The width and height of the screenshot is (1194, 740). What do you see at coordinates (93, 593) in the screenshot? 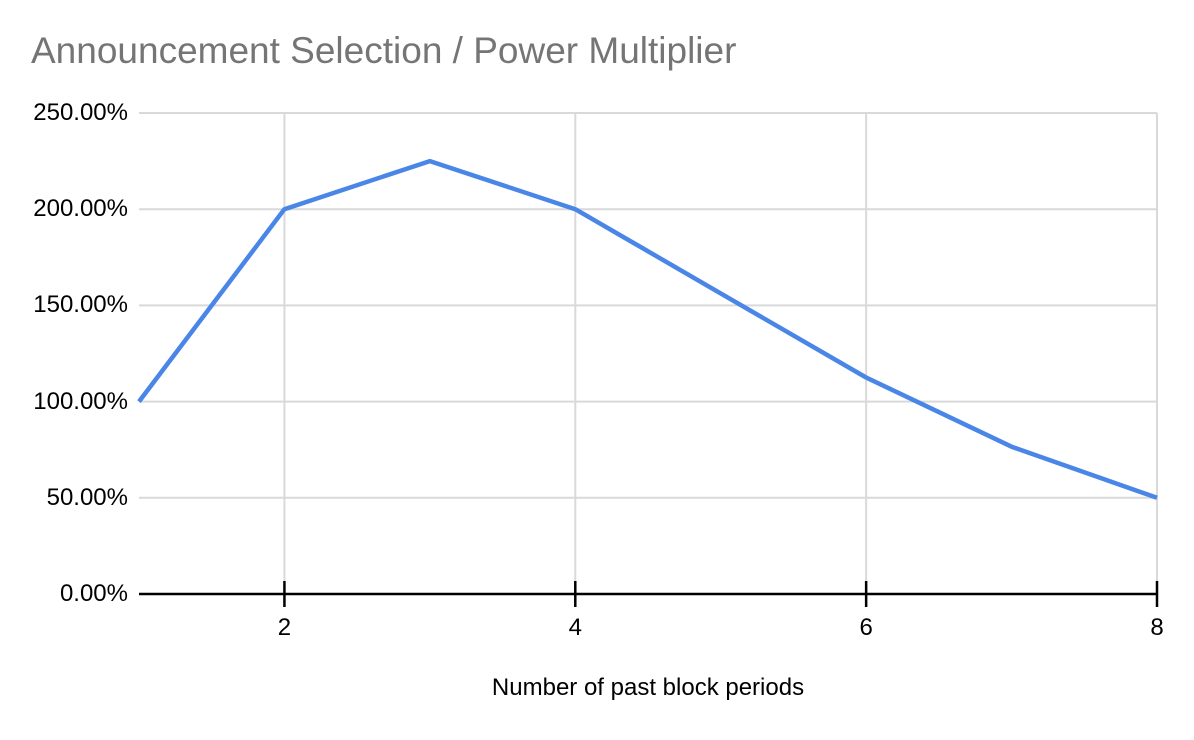
I see `y-tick-label: 0.00%` at bounding box center [93, 593].